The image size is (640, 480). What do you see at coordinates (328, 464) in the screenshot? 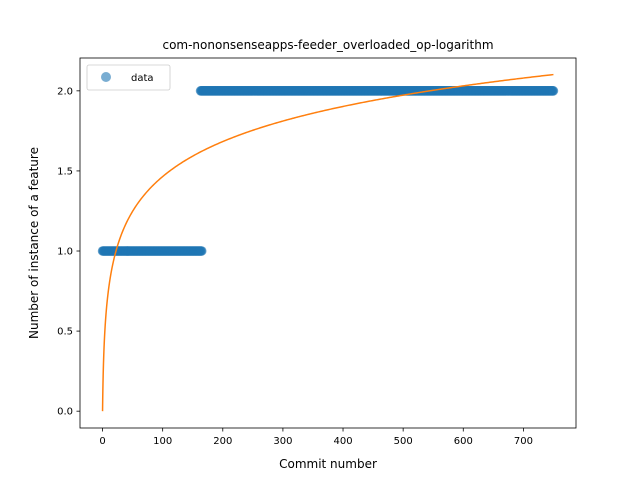
I see `x-axis-label: Commit number` at bounding box center [328, 464].